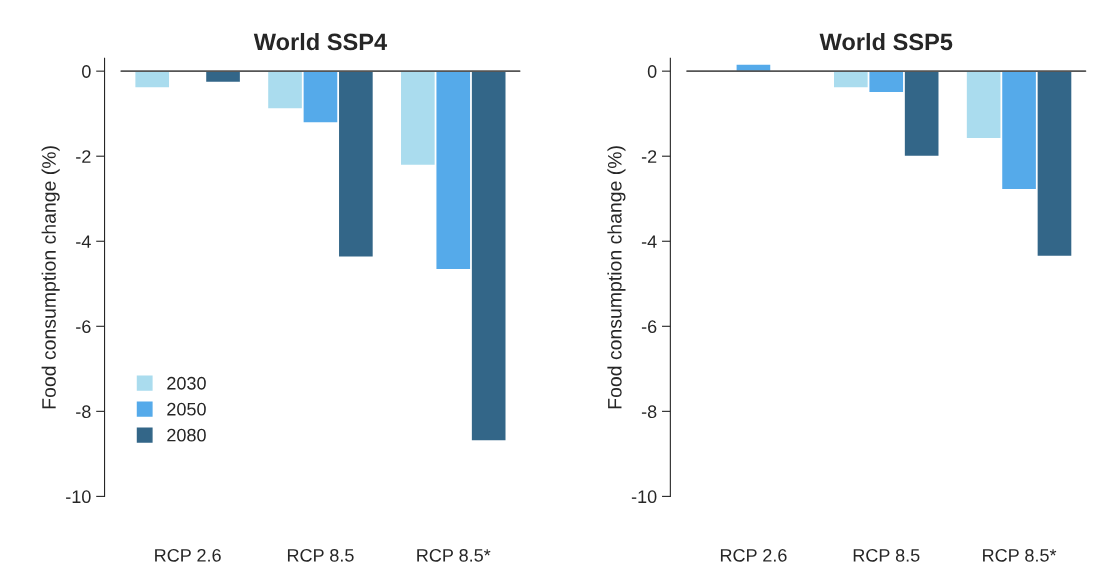 The height and width of the screenshot is (584, 1102). I want to click on legend-label: 2030, so click(186, 383).